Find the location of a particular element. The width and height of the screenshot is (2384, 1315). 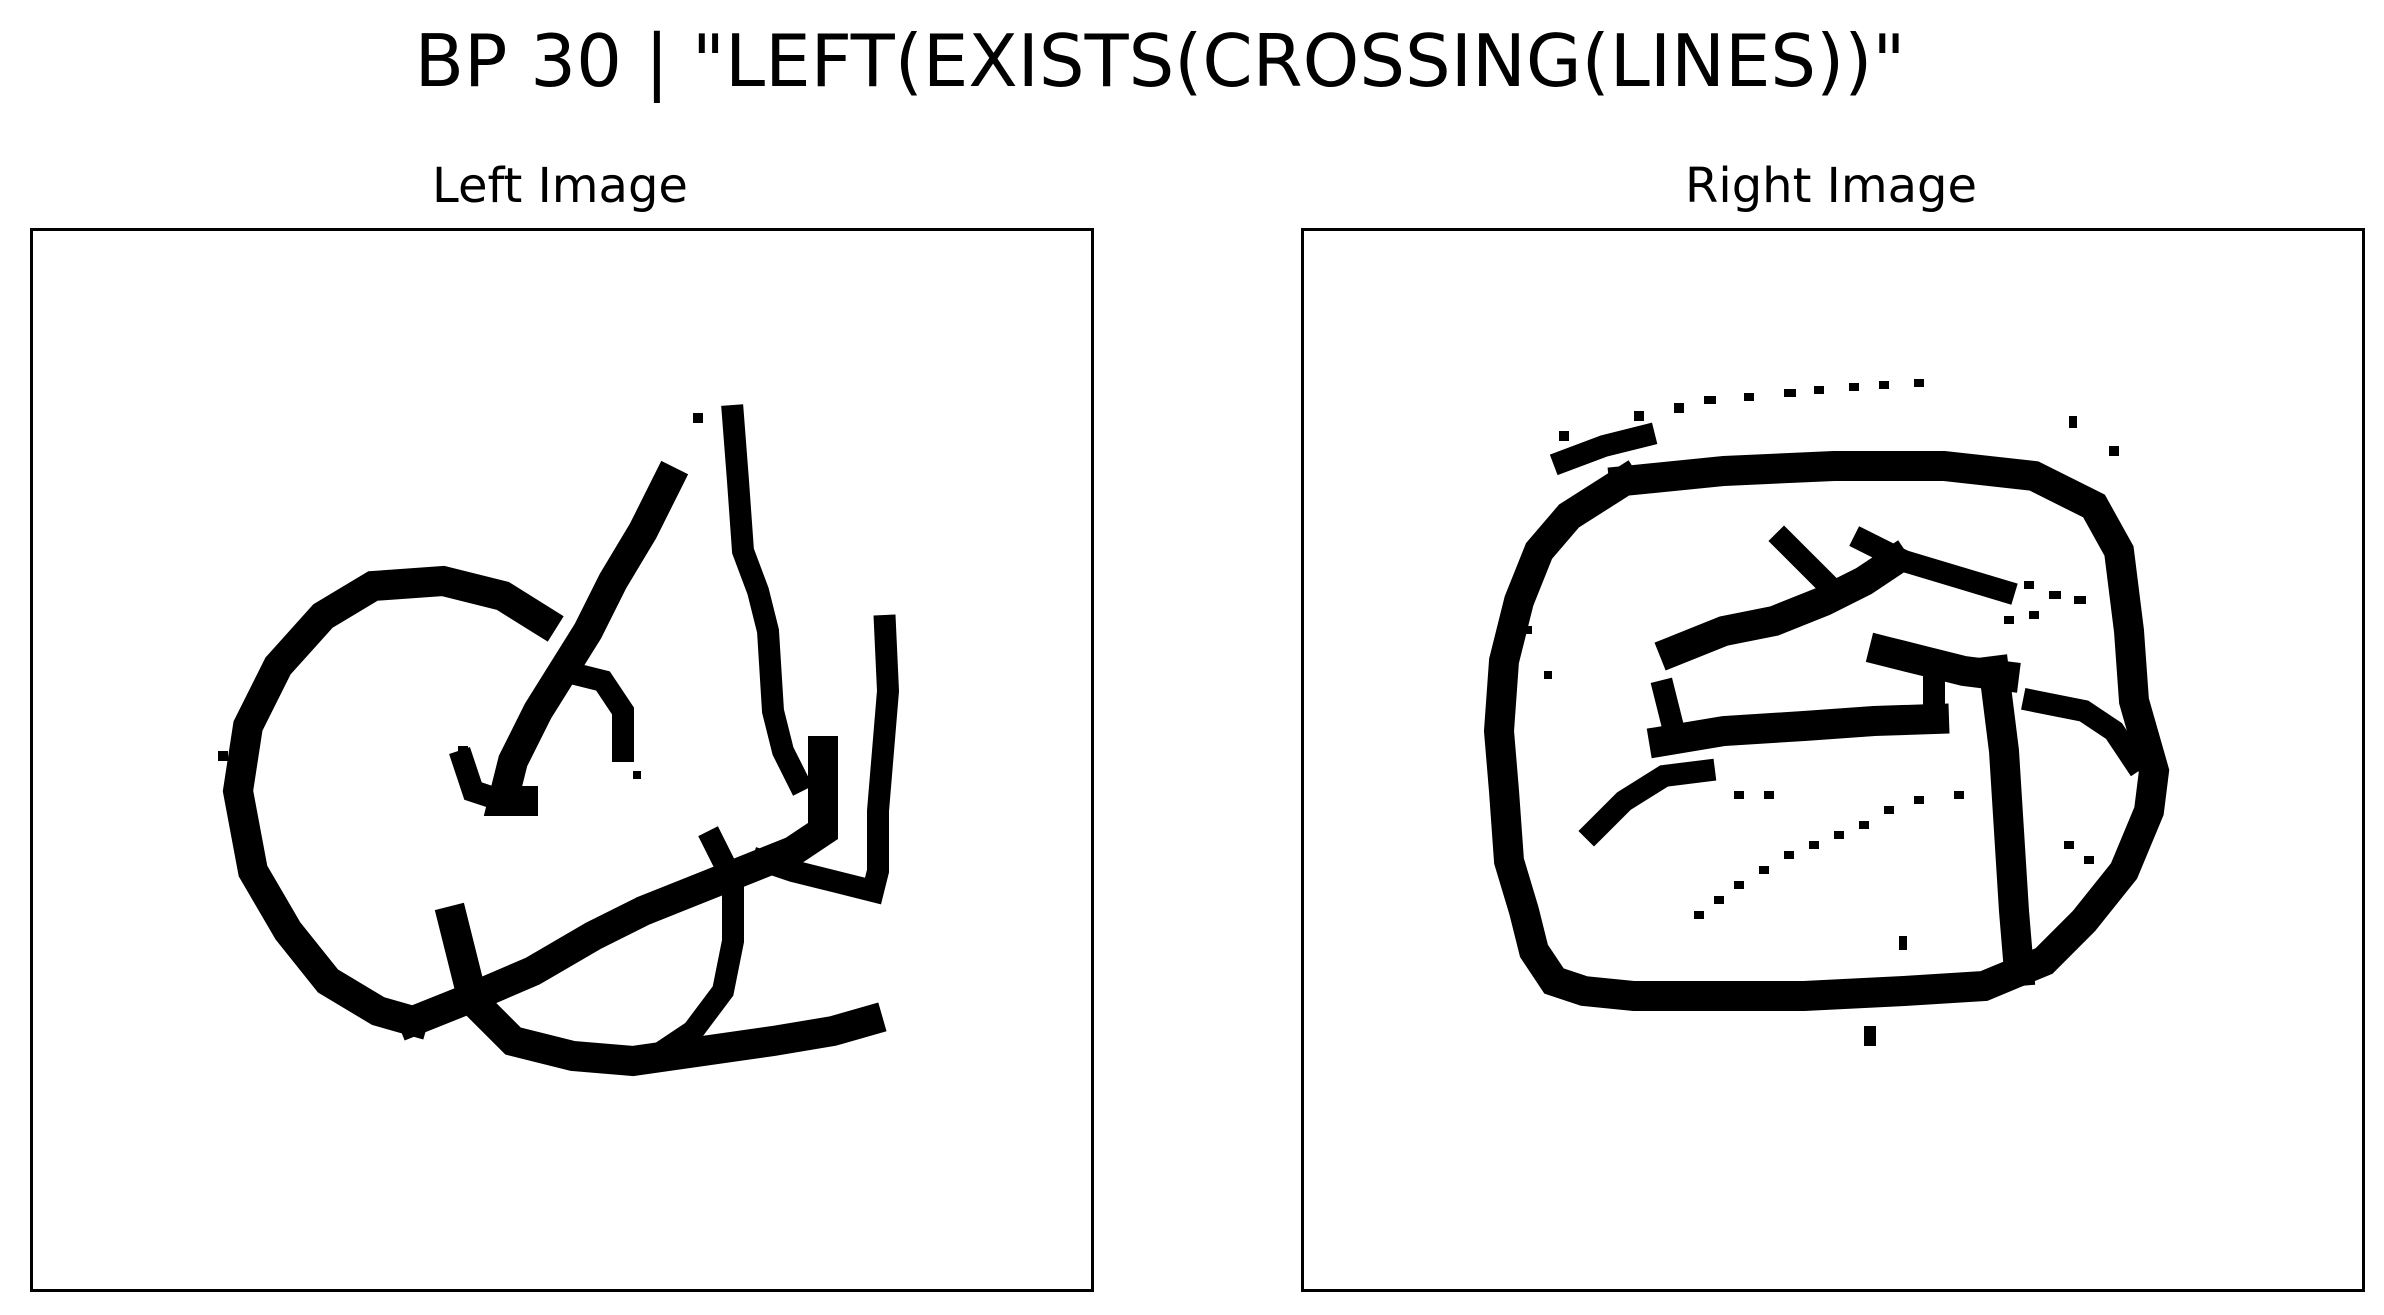

left-specks is located at coordinates (460, 596).